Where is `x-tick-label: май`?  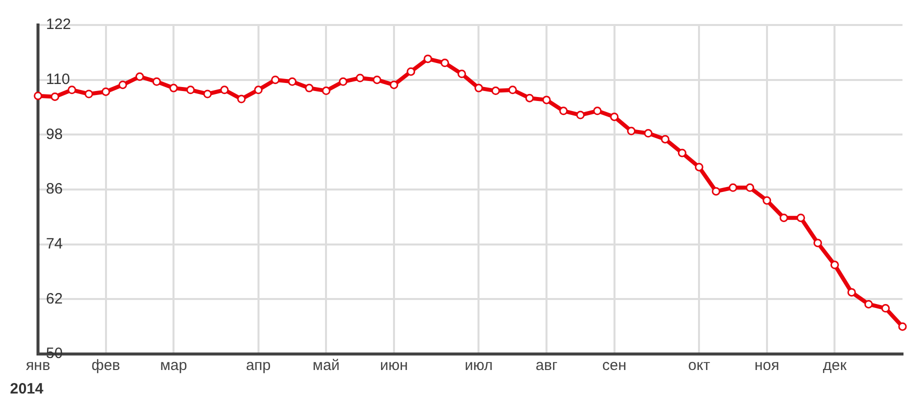 x-tick-label: май is located at coordinates (326, 365).